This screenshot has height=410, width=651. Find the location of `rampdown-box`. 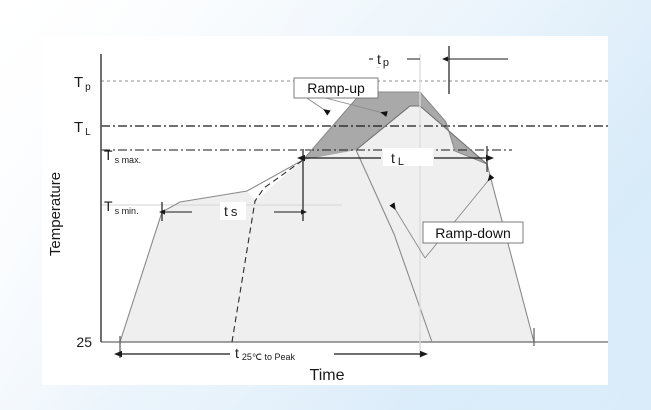

rampdown-box is located at coordinates (473, 232).